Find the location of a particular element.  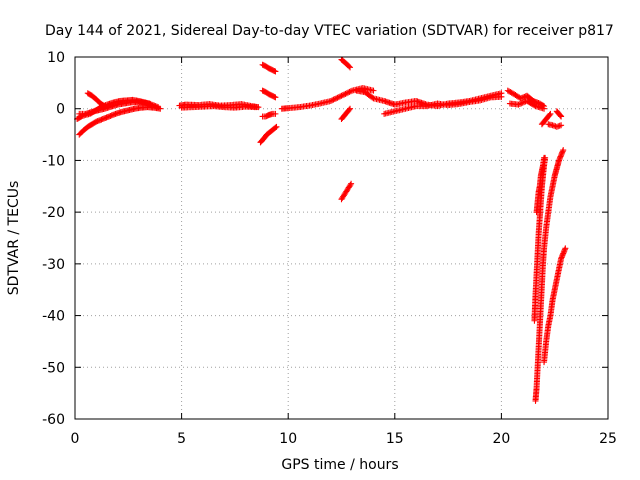

series-drop-c is located at coordinates (549, 275).